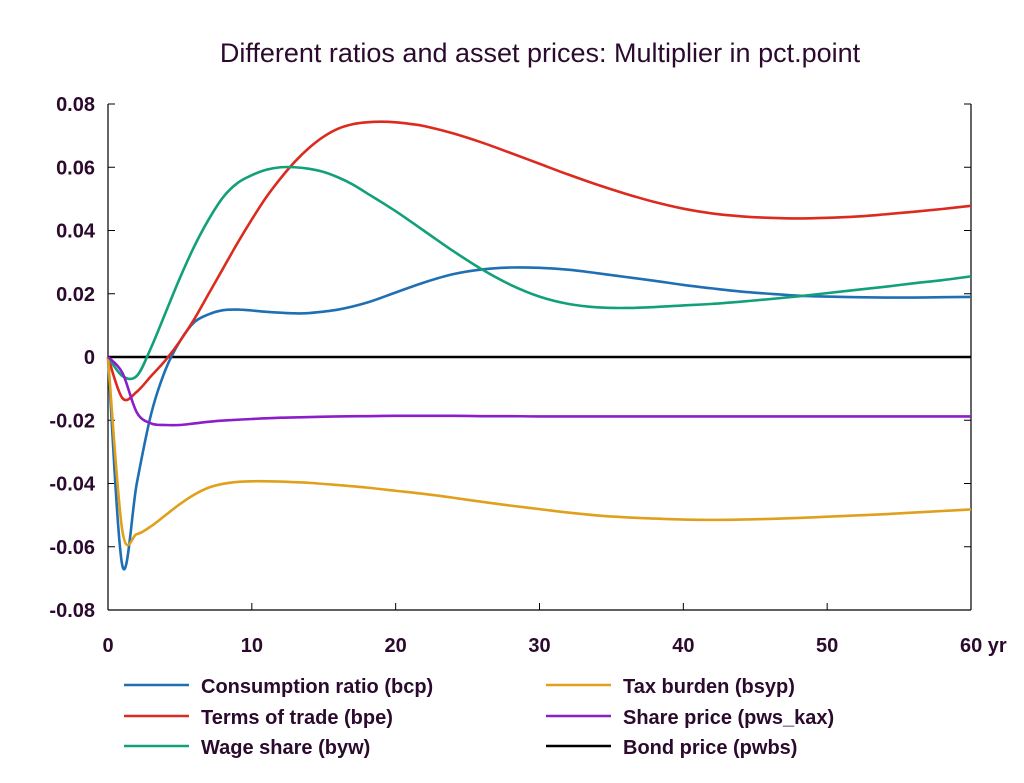 This screenshot has width=1024, height=783. What do you see at coordinates (539, 391) in the screenshot?
I see `series-line-share-price-pws-kax` at bounding box center [539, 391].